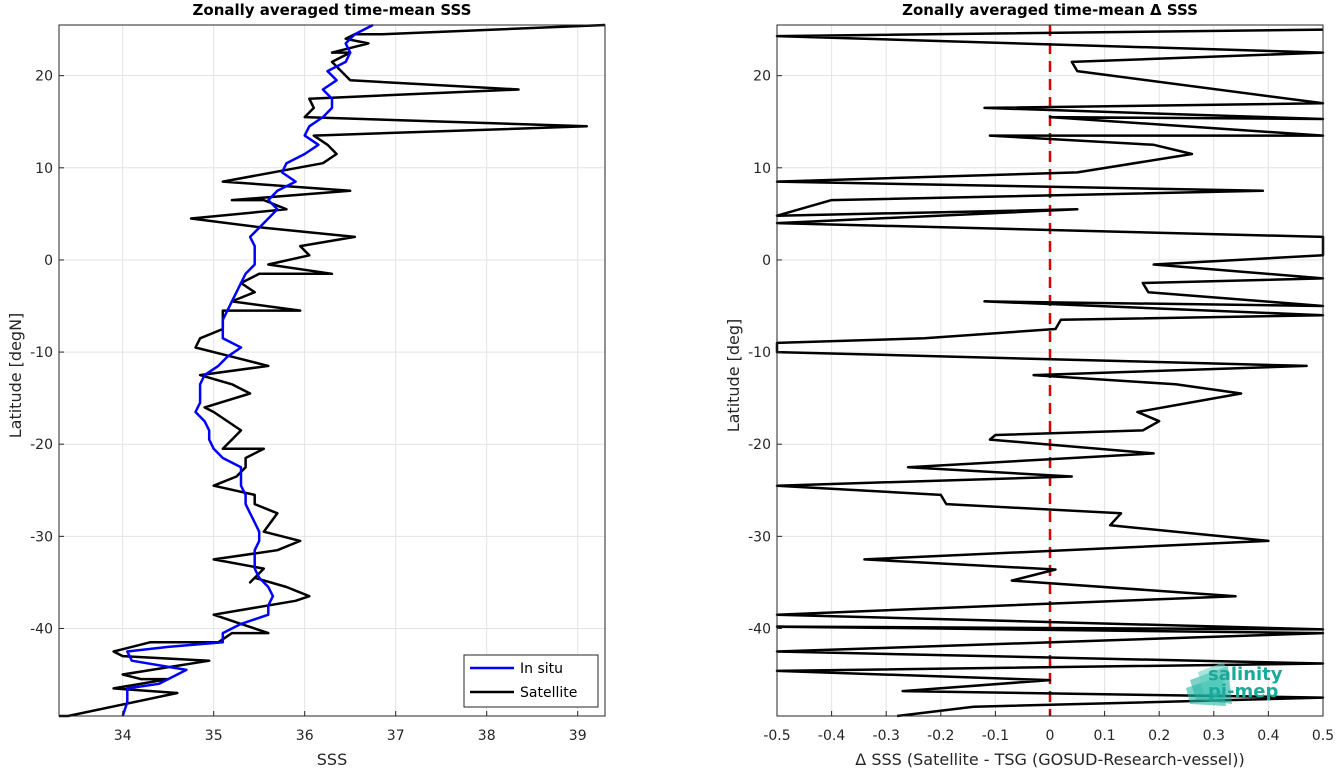 The height and width of the screenshot is (769, 1336). What do you see at coordinates (1050, 736) in the screenshot?
I see `x-tick-label: 0` at bounding box center [1050, 736].